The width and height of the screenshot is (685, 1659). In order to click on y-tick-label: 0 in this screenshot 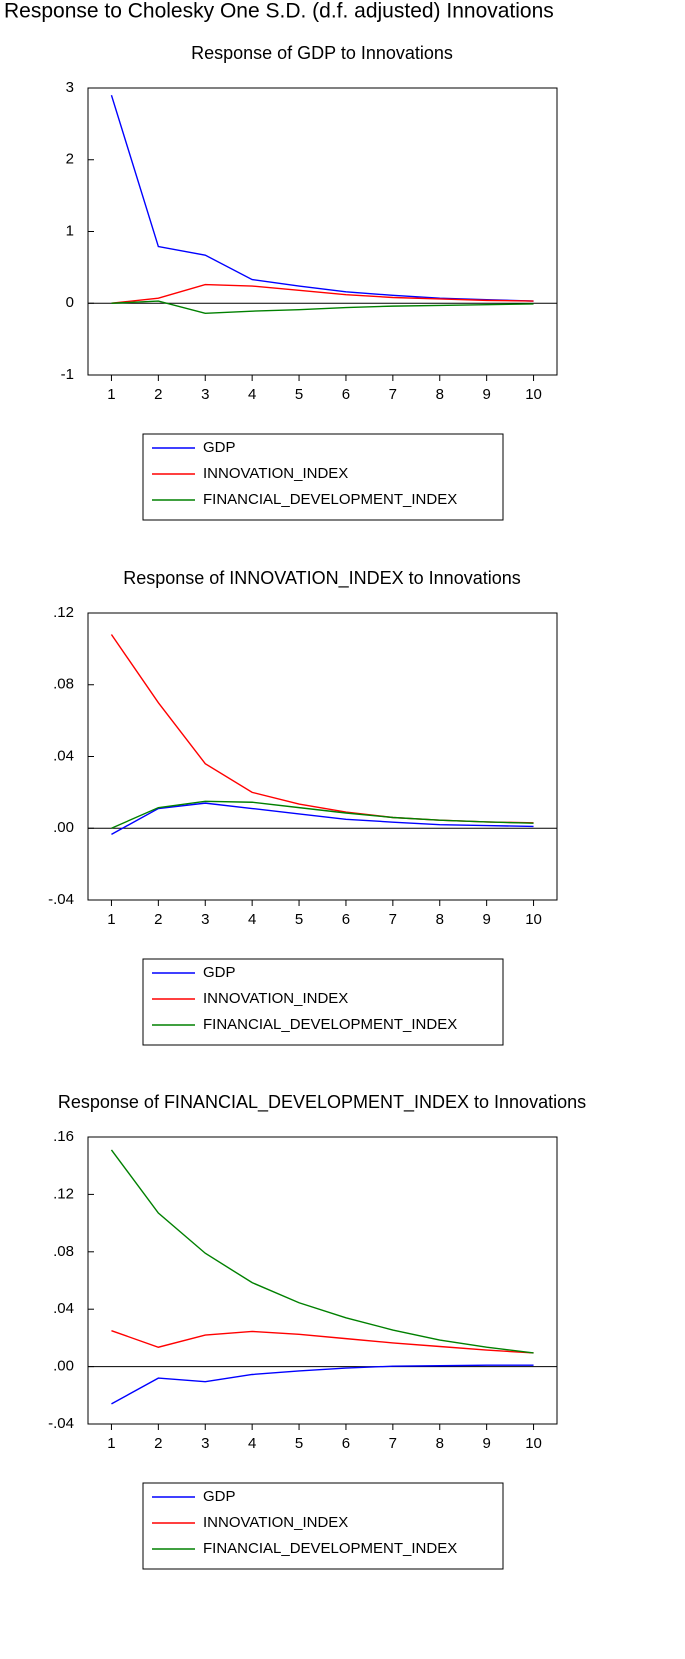, I will do `click(70, 302)`.